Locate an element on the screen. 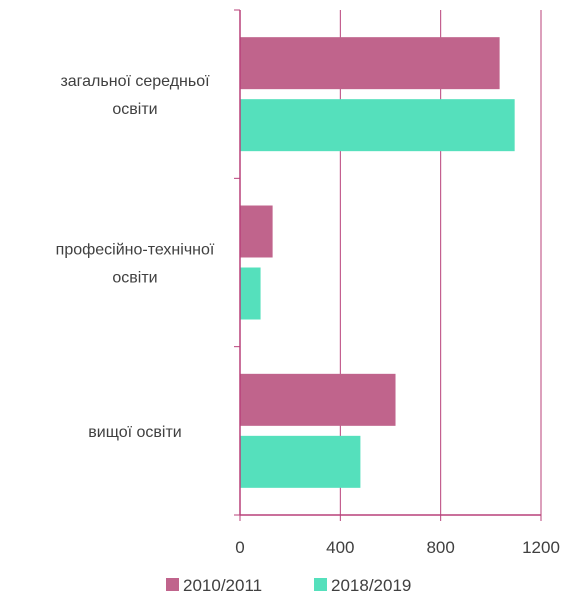  legend: 2010/2011 2018/2019 is located at coordinates (288, 585).